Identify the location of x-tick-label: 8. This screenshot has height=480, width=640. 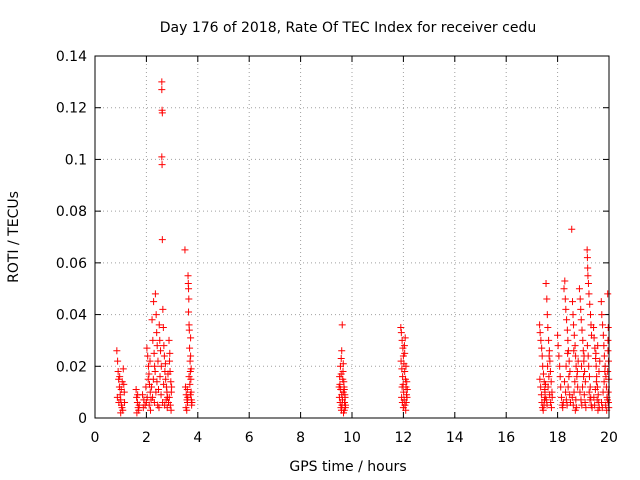
(300, 438).